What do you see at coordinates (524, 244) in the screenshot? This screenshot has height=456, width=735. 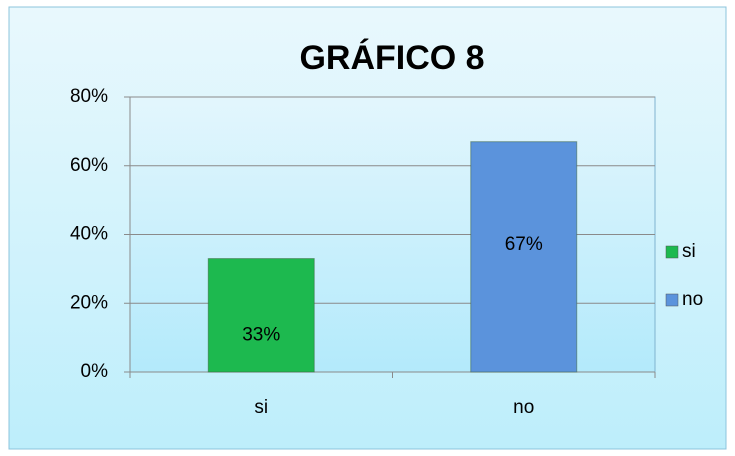 I see `value-label: 67%` at bounding box center [524, 244].